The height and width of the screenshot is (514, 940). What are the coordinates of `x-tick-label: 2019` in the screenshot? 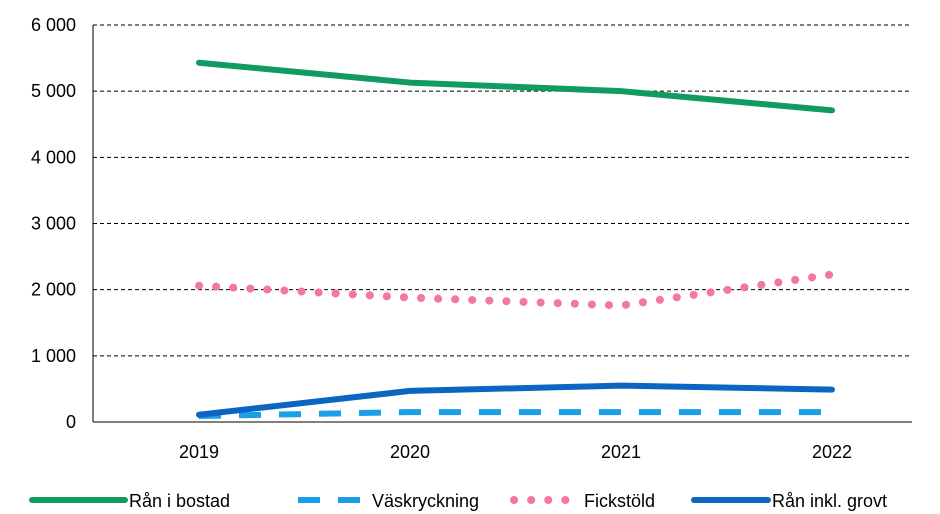 It's located at (199, 452).